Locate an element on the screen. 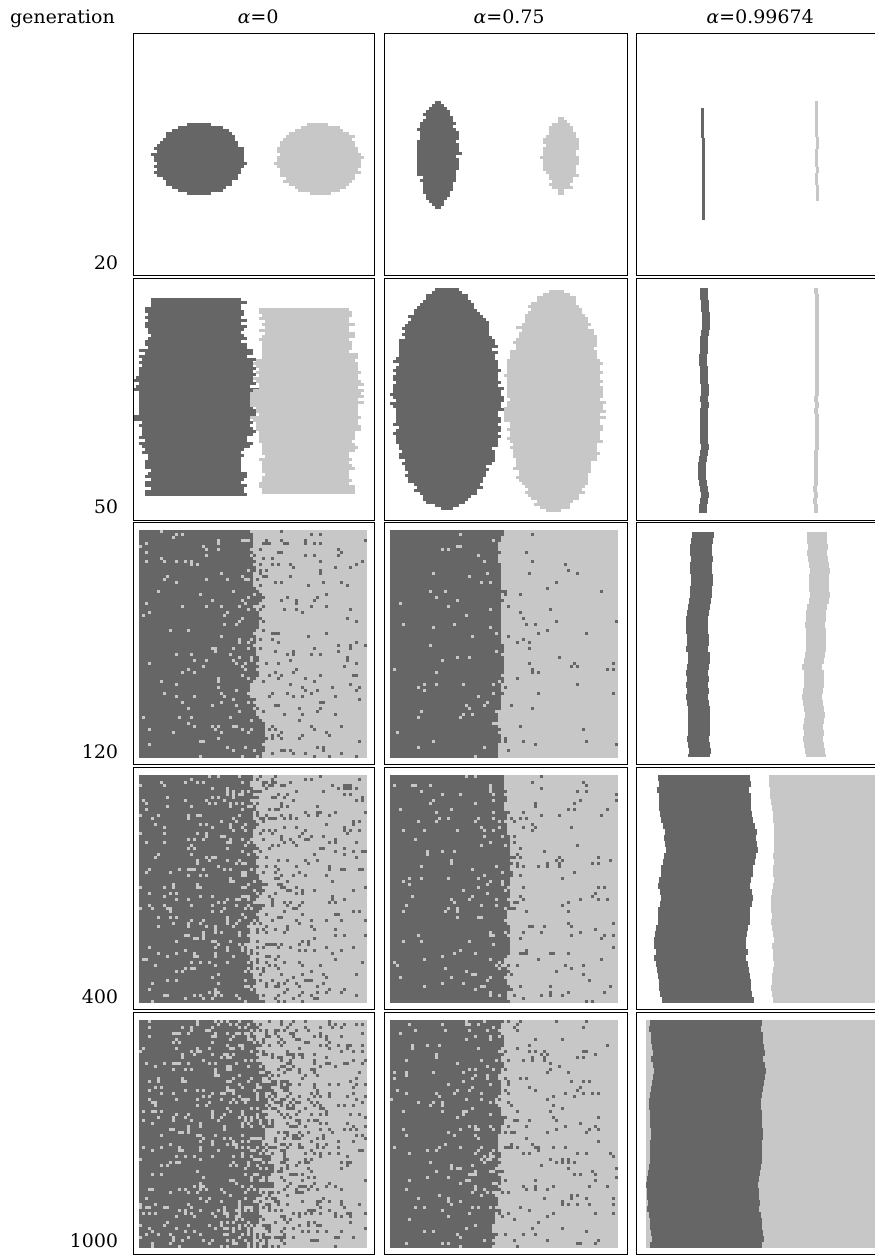 The width and height of the screenshot is (875, 1258). row-label-generation-120: 120 is located at coordinates (99, 752).